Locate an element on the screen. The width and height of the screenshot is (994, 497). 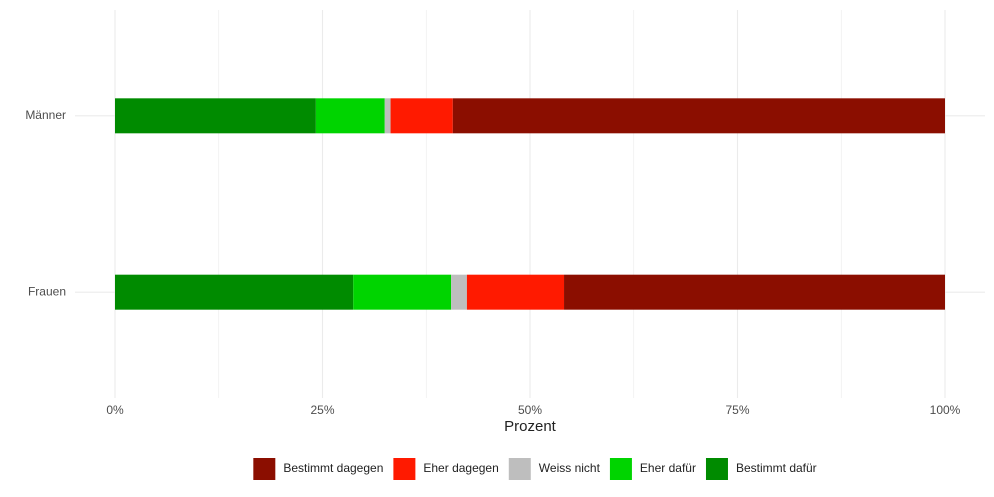
legend-label: Bestimmt dafür is located at coordinates (776, 468).